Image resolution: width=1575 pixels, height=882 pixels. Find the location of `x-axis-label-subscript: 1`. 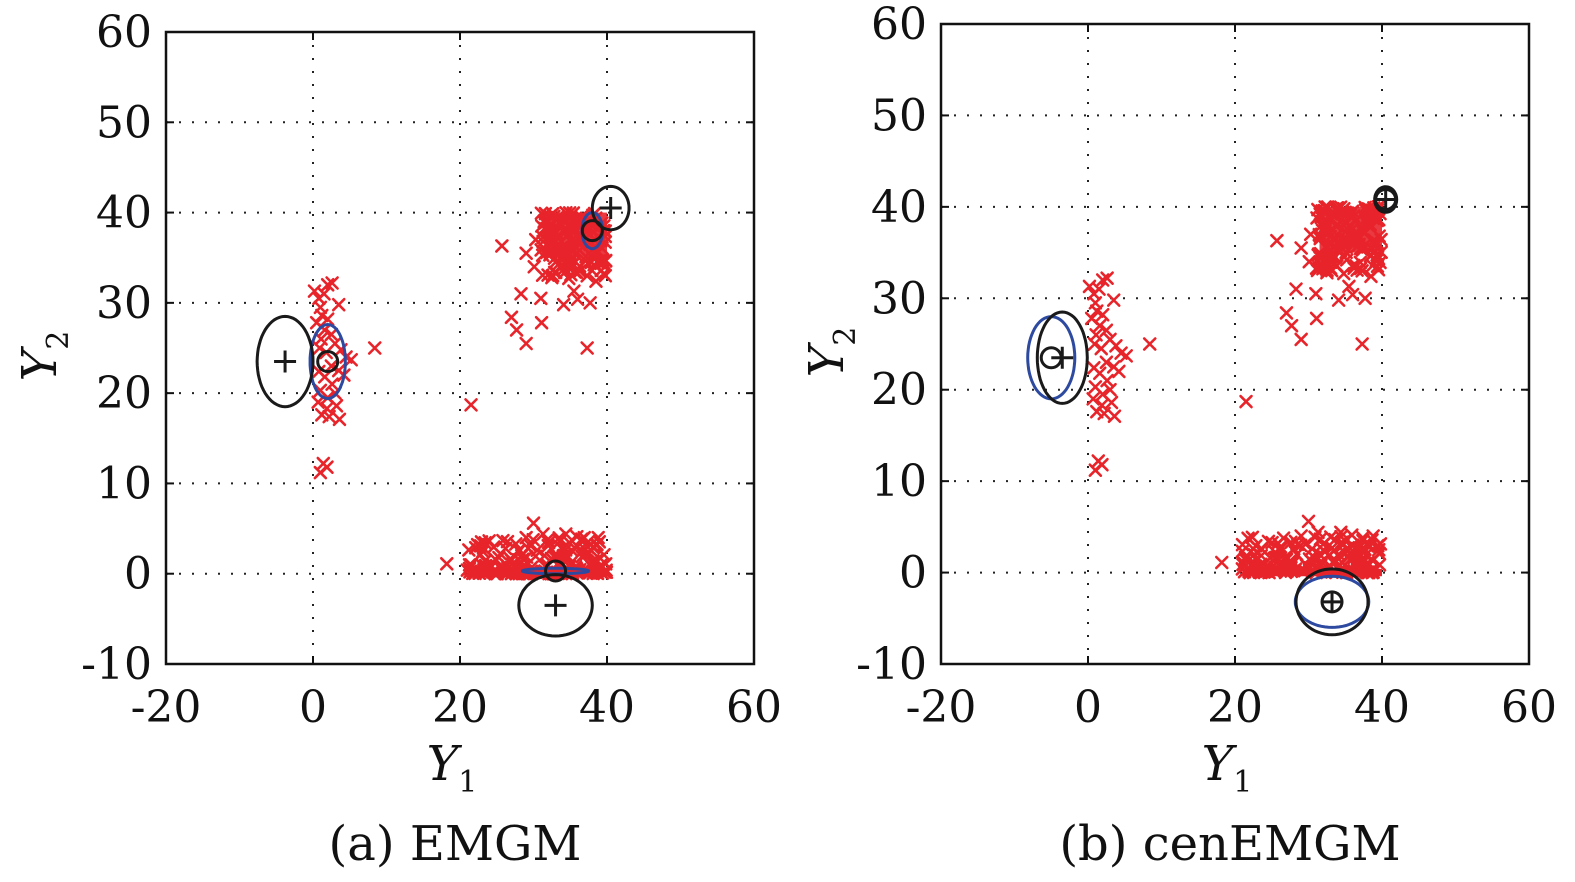

x-axis-label-subscript: 1 is located at coordinates (1242, 782).